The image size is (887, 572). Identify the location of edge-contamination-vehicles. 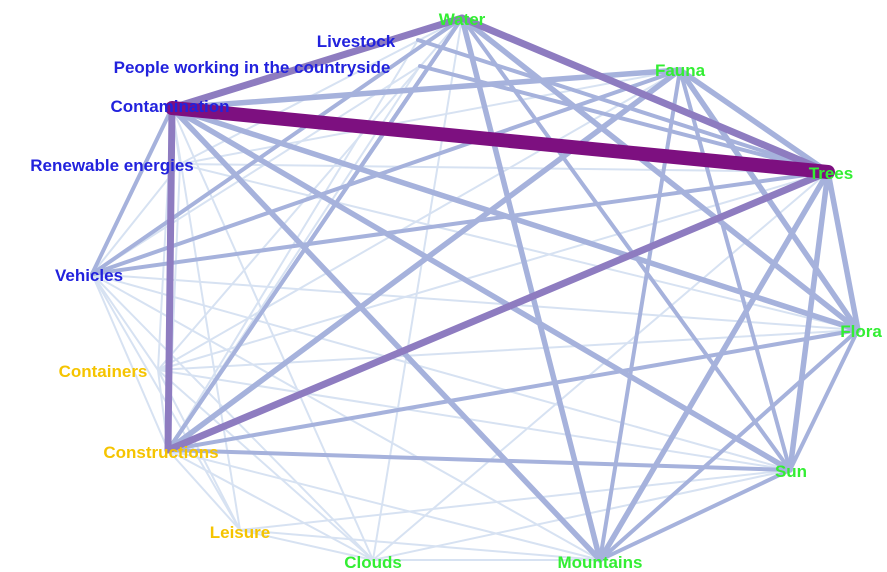
(132, 191).